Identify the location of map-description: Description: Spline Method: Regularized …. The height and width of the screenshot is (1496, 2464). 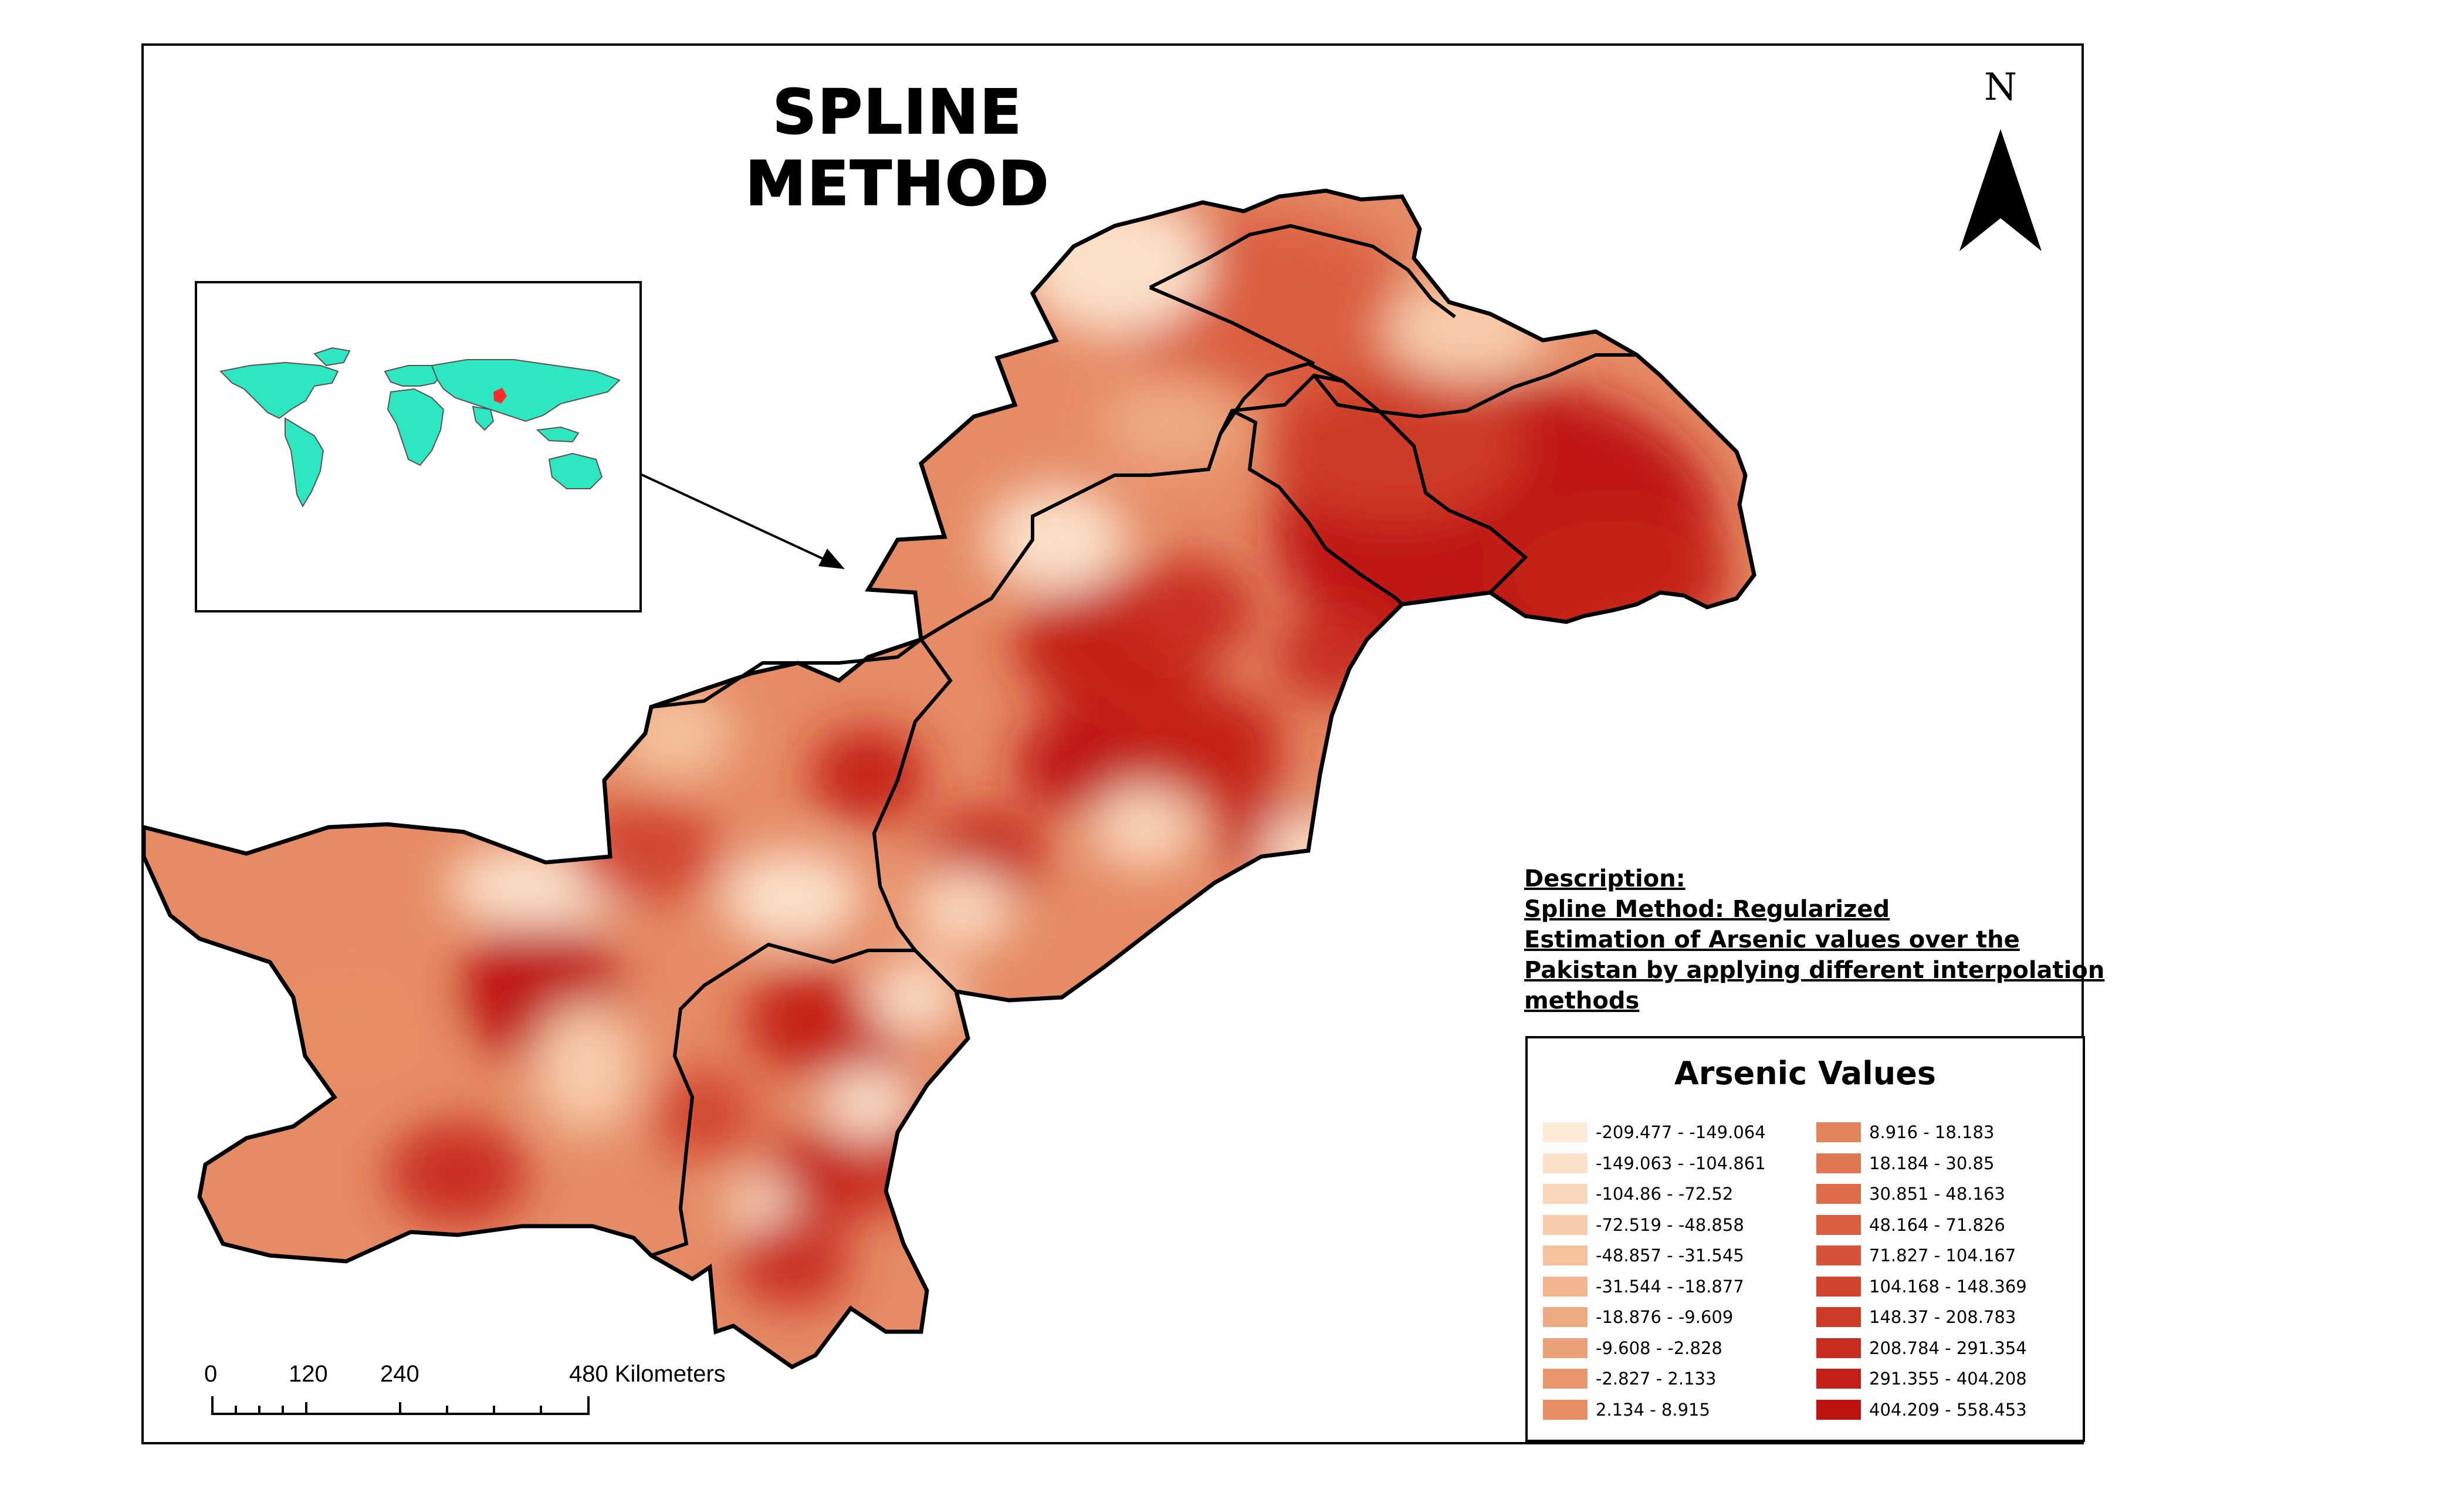
(1815, 940).